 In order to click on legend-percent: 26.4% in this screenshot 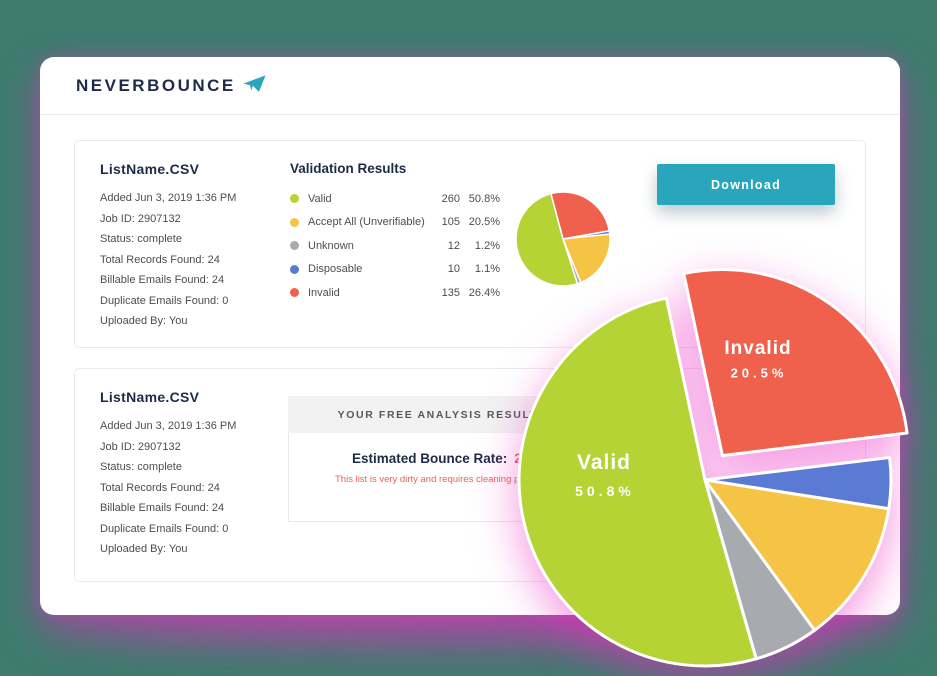, I will do `click(484, 292)`.